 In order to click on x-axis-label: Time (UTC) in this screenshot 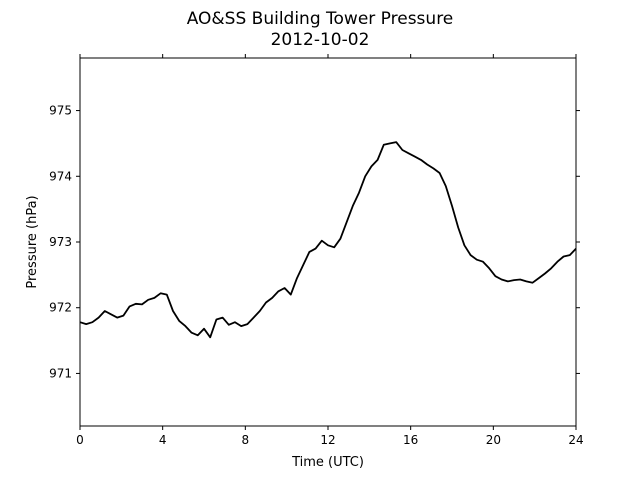, I will do `click(327, 462)`.